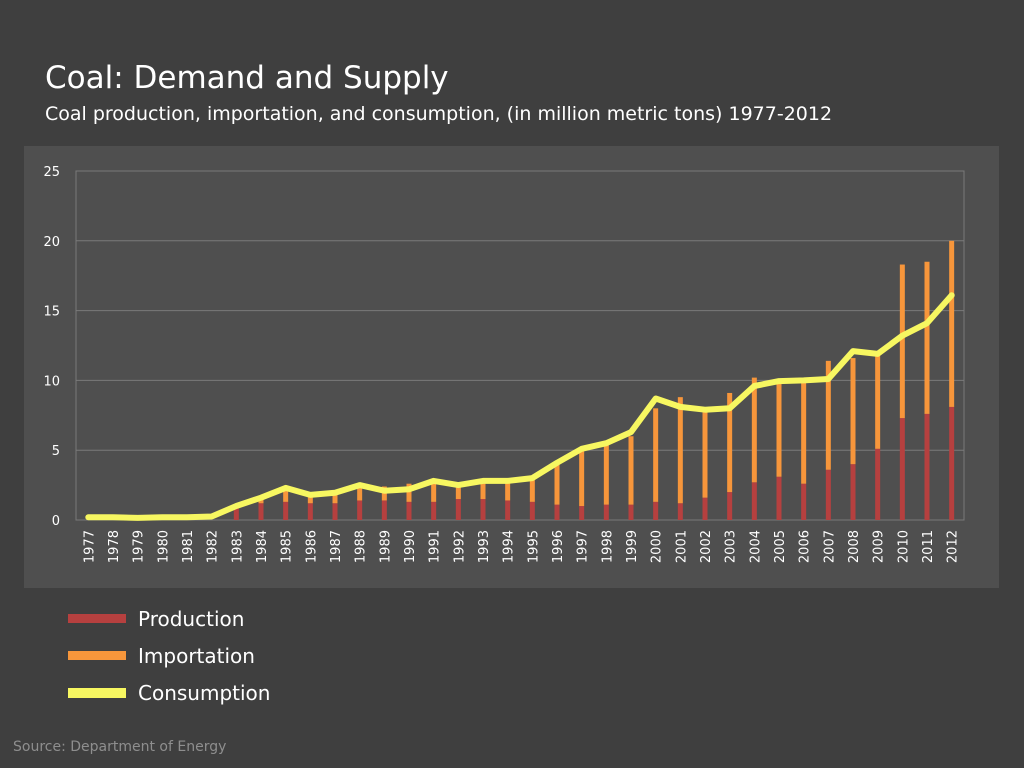  I want to click on point-consumption-2007, so click(828, 379).